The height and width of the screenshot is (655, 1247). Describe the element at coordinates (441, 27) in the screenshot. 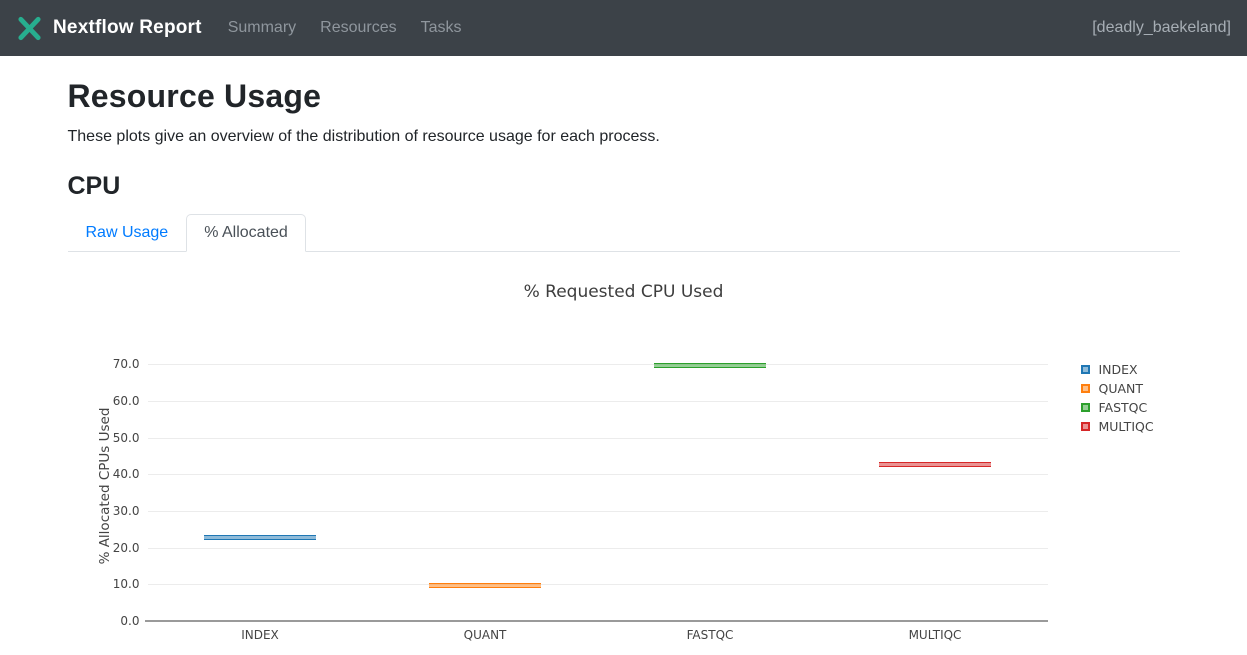

I see `nav-item-tasks: Tasks` at that location.